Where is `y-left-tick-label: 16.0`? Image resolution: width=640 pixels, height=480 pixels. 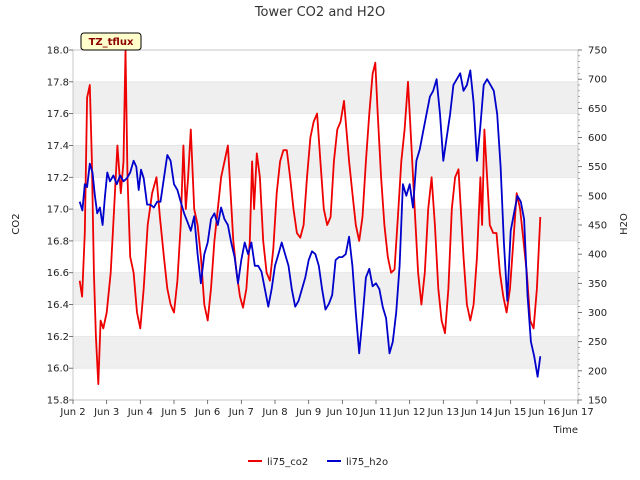 y-left-tick-label: 16.0 is located at coordinates (58, 369).